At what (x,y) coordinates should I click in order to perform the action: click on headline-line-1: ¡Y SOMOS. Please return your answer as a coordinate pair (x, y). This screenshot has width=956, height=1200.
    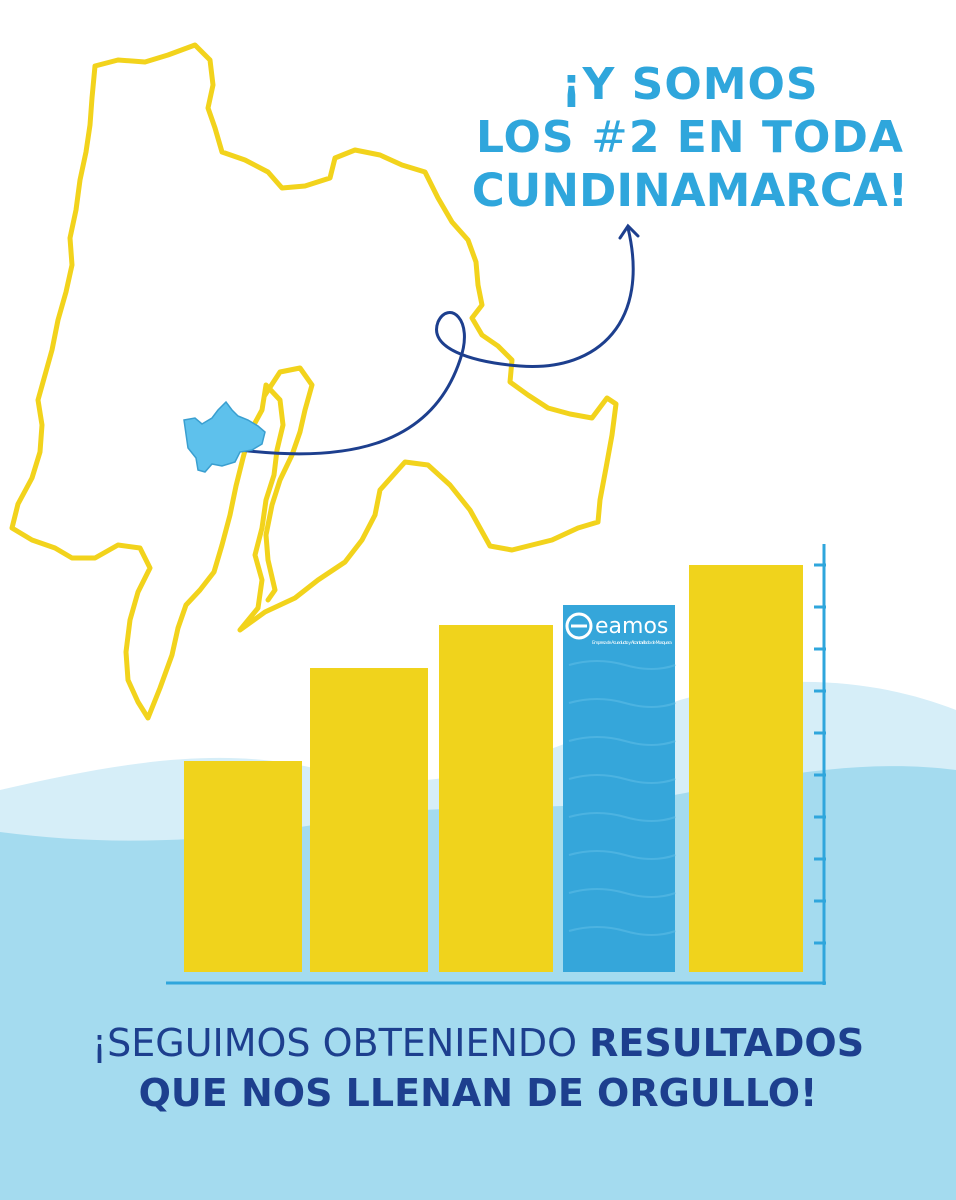
    Looking at the image, I should click on (690, 84).